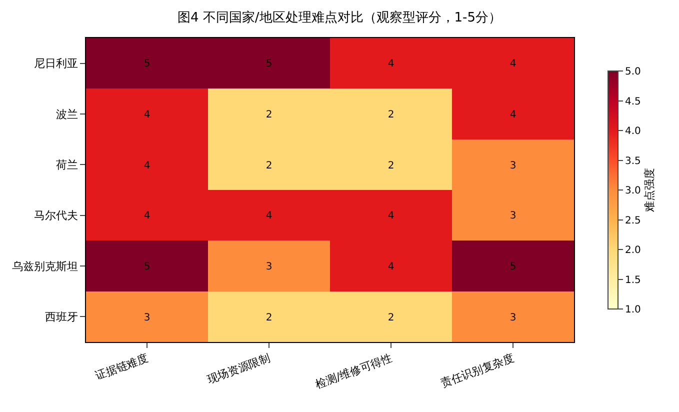 The image size is (679, 412). What do you see at coordinates (633, 161) in the screenshot?
I see `color-bar-label: 3.5` at bounding box center [633, 161].